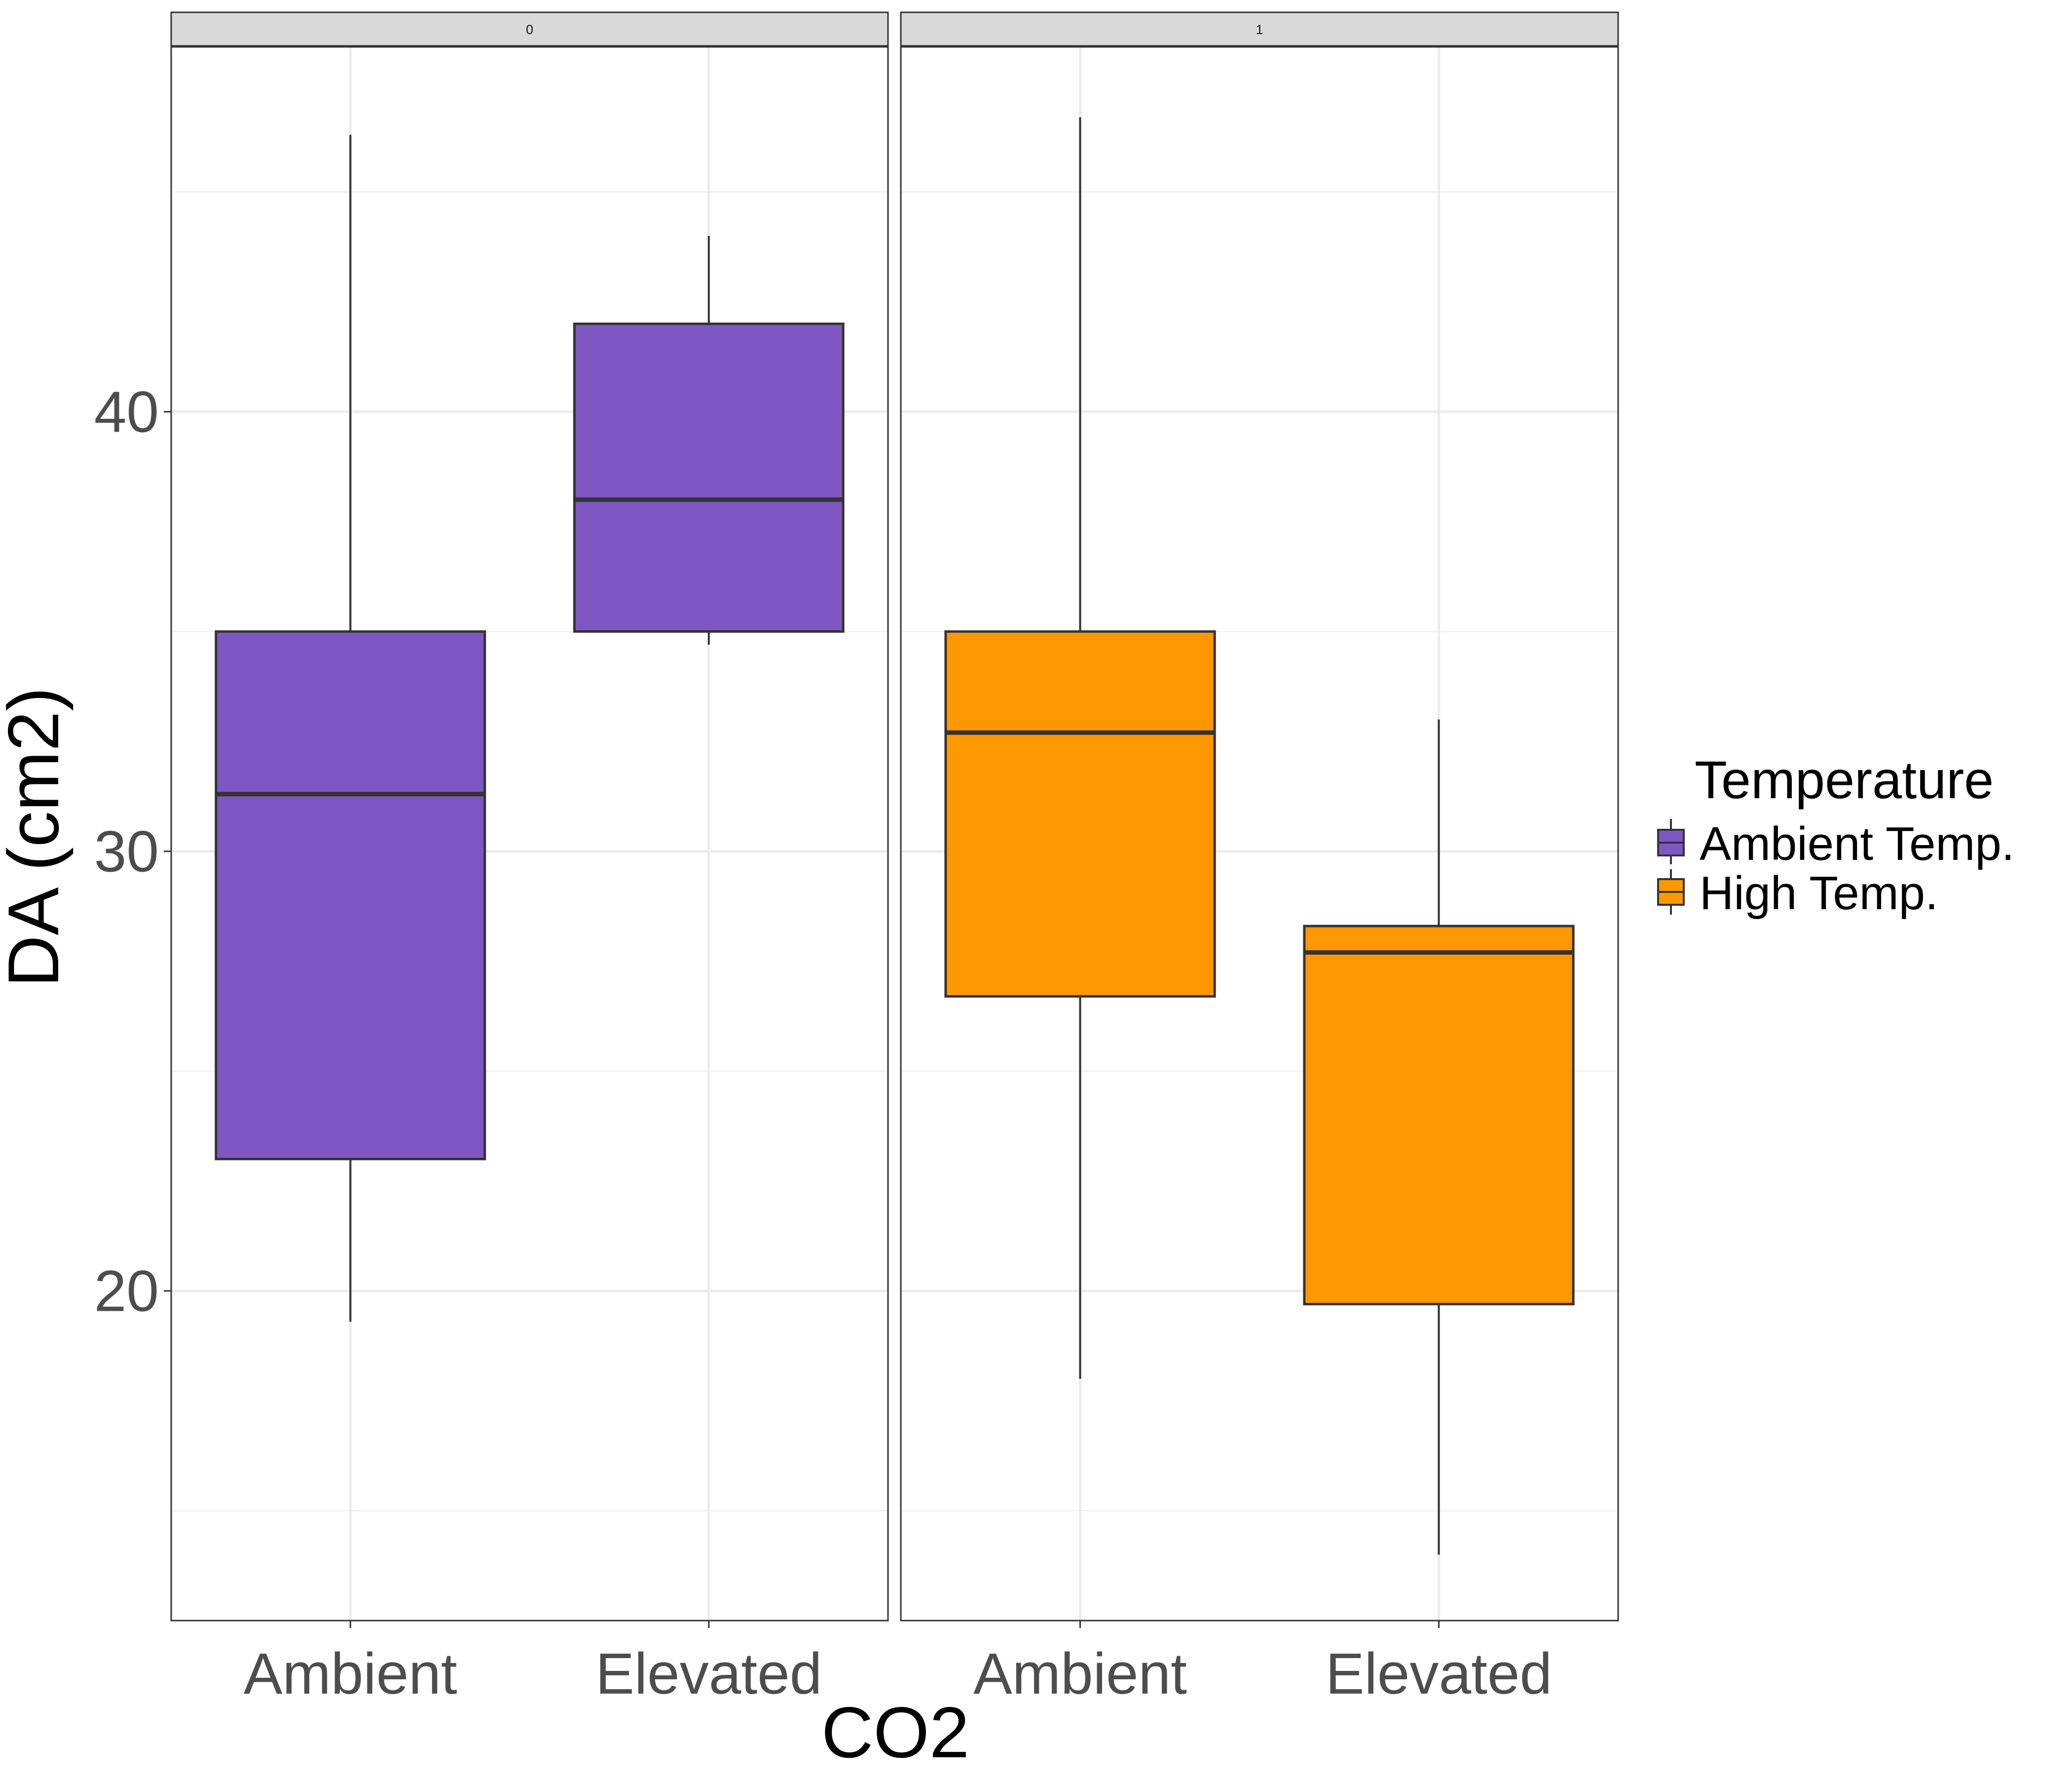  I want to click on y-axis-title: DA (cm2), so click(37, 837).